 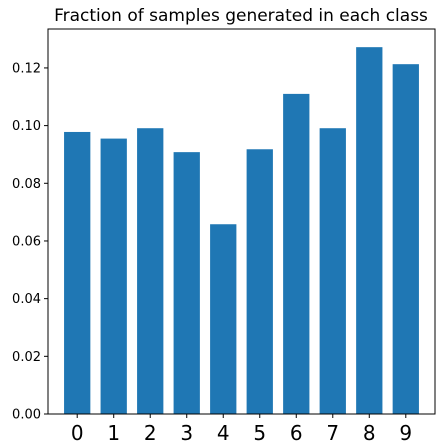 What do you see at coordinates (113, 432) in the screenshot?
I see `x-tick-label: 1` at bounding box center [113, 432].